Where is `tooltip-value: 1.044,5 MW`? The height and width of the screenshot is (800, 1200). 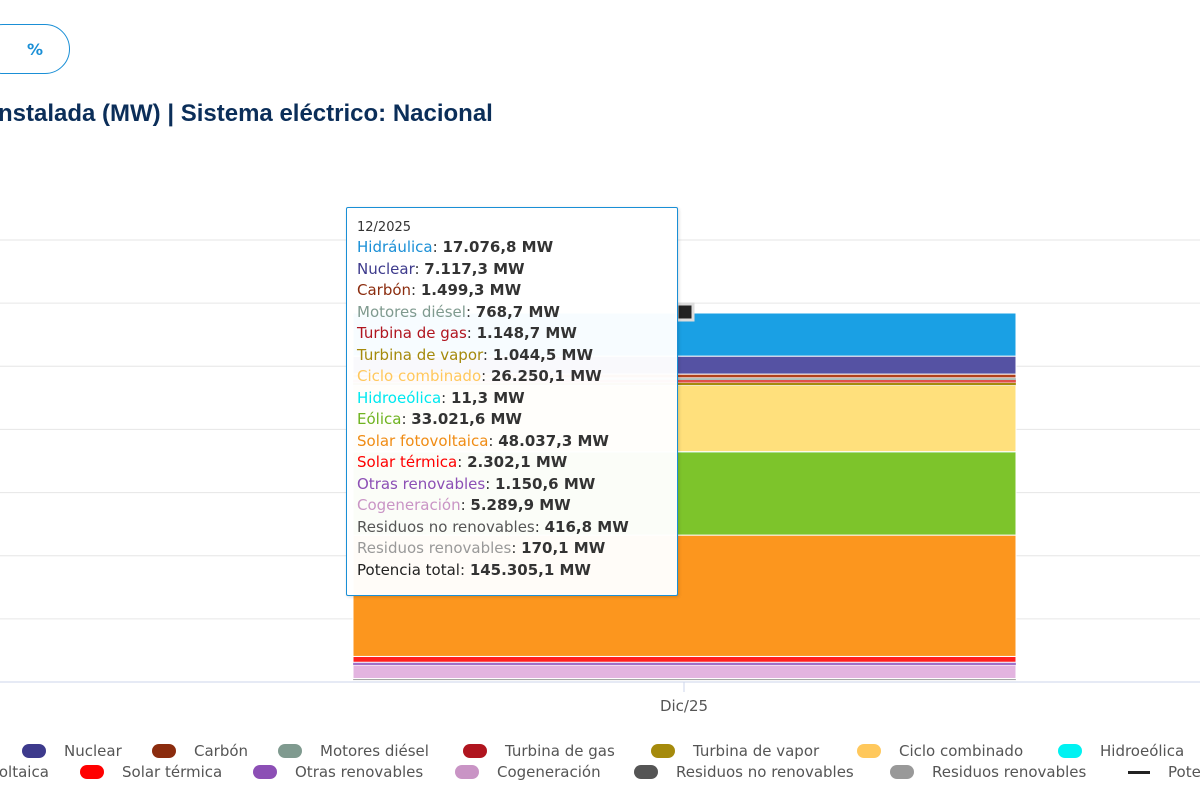 tooltip-value: 1.044,5 MW is located at coordinates (543, 354).